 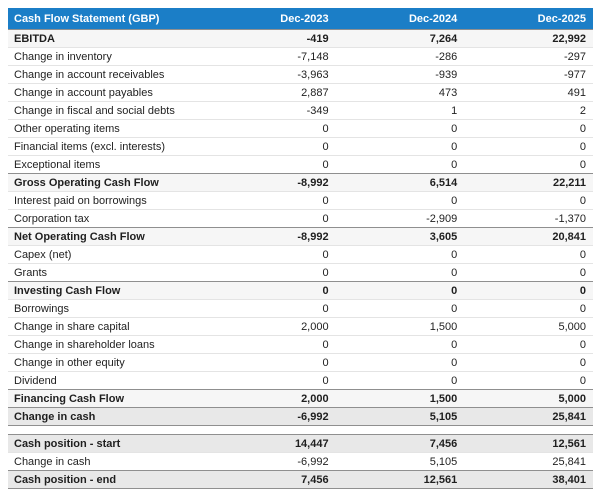 I want to click on cell-value: 7,456, so click(x=400, y=443).